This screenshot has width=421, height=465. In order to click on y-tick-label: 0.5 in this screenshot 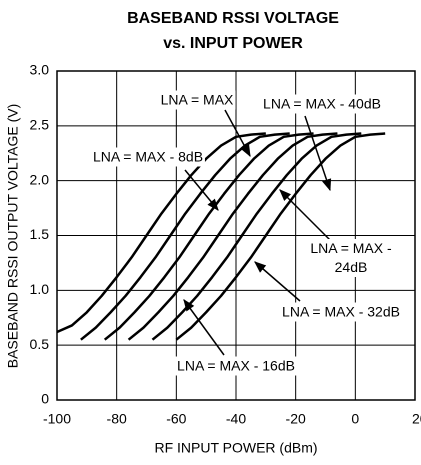, I will do `click(40, 344)`.